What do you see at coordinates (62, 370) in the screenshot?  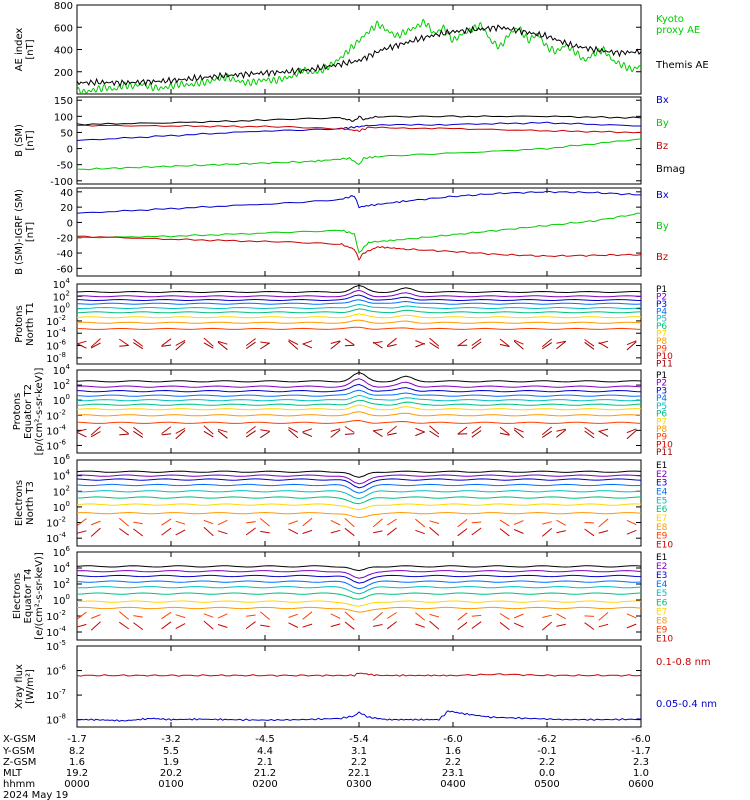 I see `y-tick-label: 10⁴` at bounding box center [62, 370].